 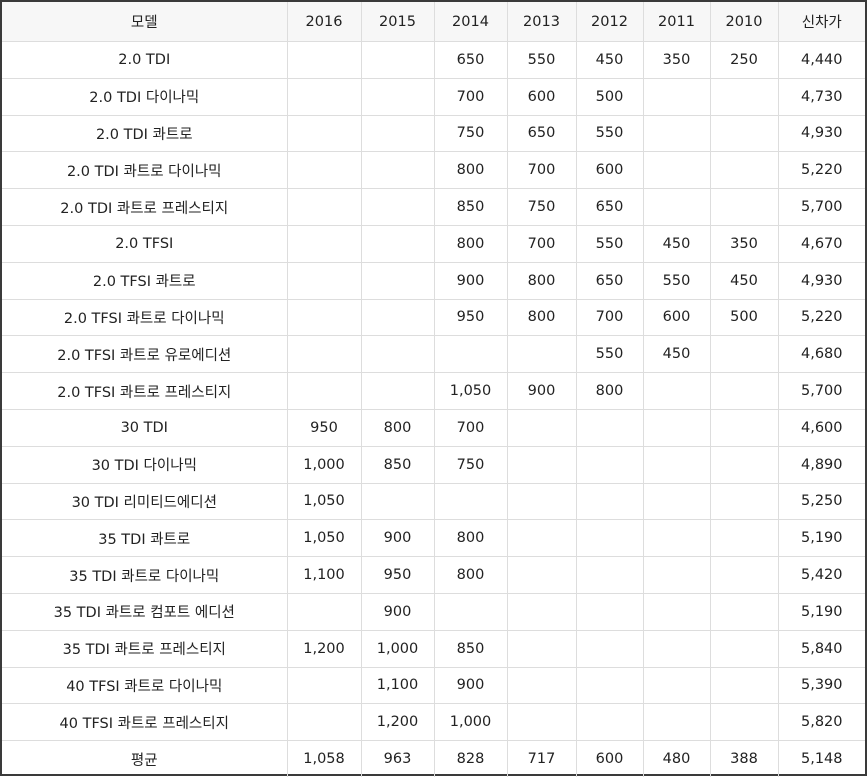 I want to click on price-cell: 600, so click(x=676, y=317).